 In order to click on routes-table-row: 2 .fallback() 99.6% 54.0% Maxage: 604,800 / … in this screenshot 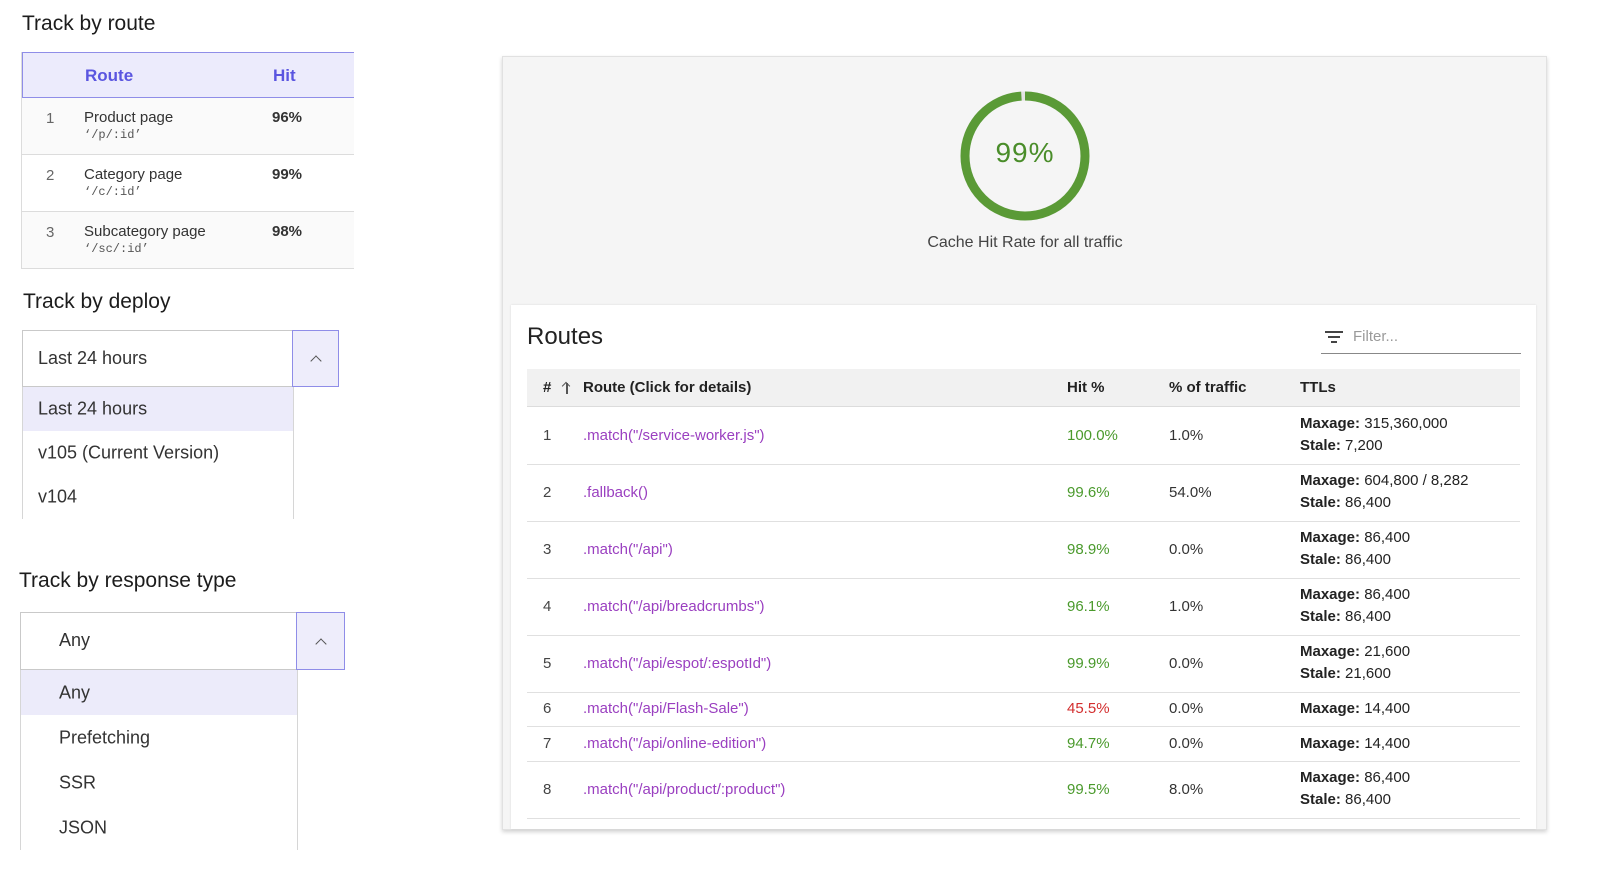, I will do `click(1023, 493)`.